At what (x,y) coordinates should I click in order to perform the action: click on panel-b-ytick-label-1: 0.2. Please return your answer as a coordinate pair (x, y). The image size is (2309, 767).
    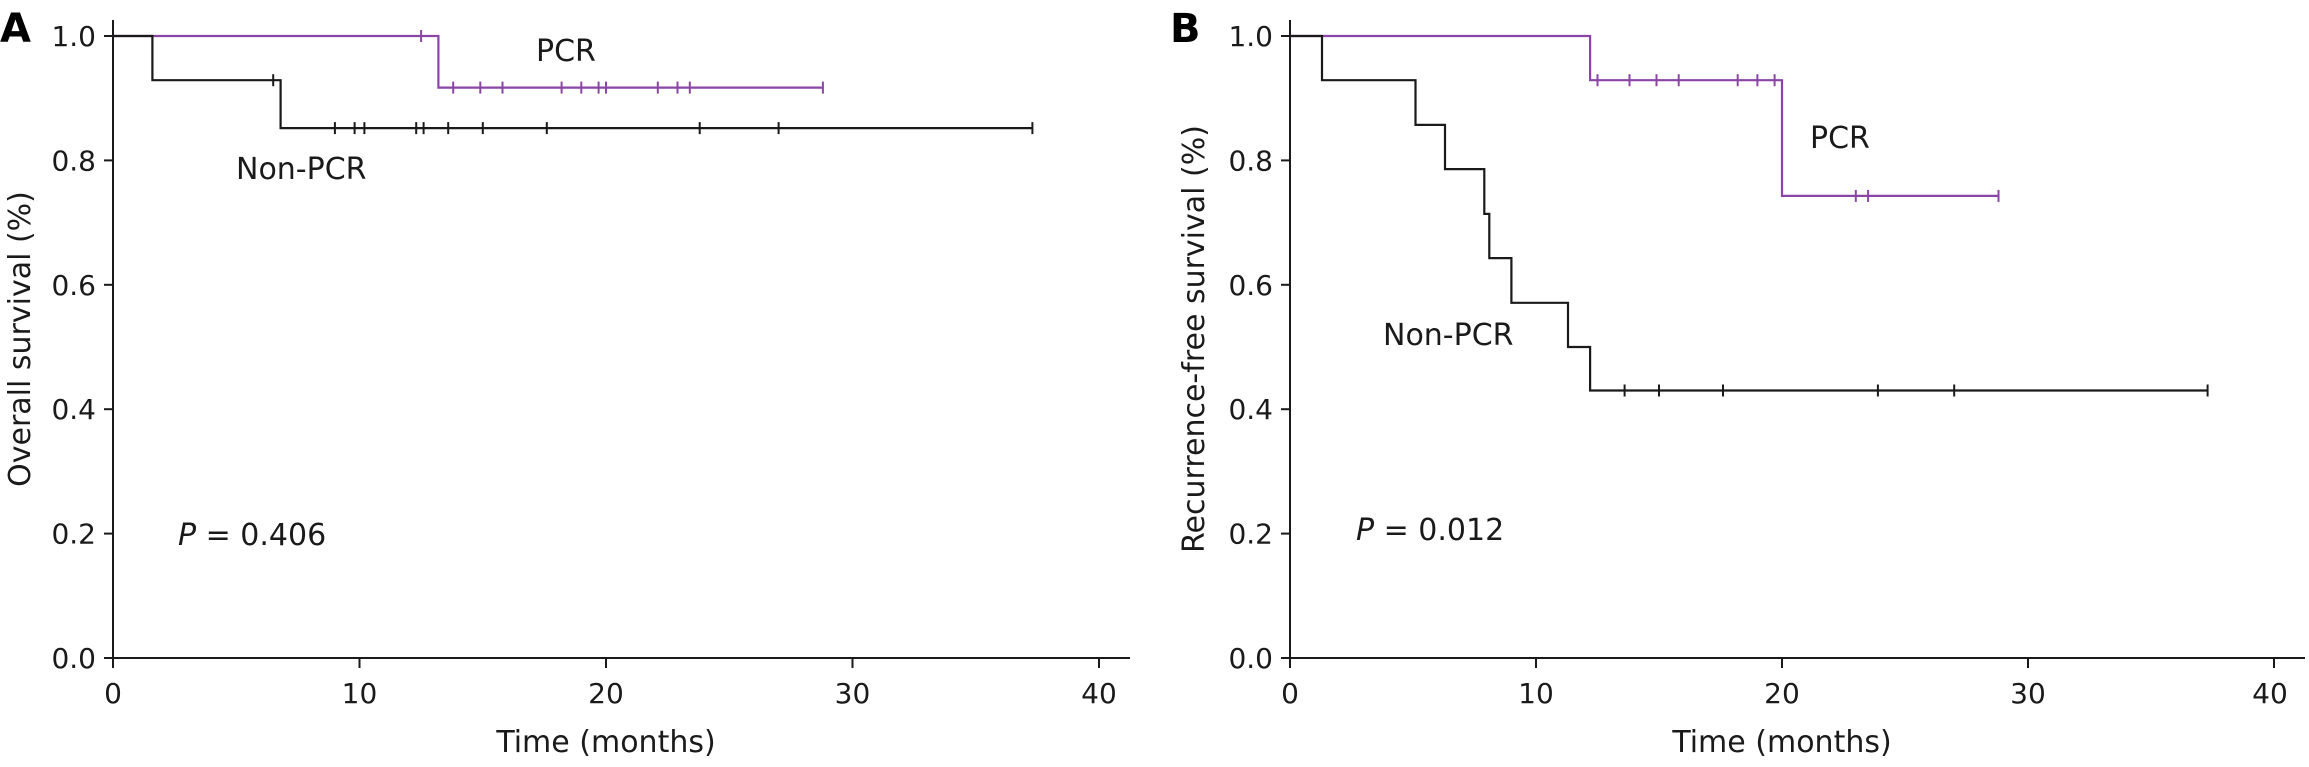
    Looking at the image, I should click on (1250, 534).